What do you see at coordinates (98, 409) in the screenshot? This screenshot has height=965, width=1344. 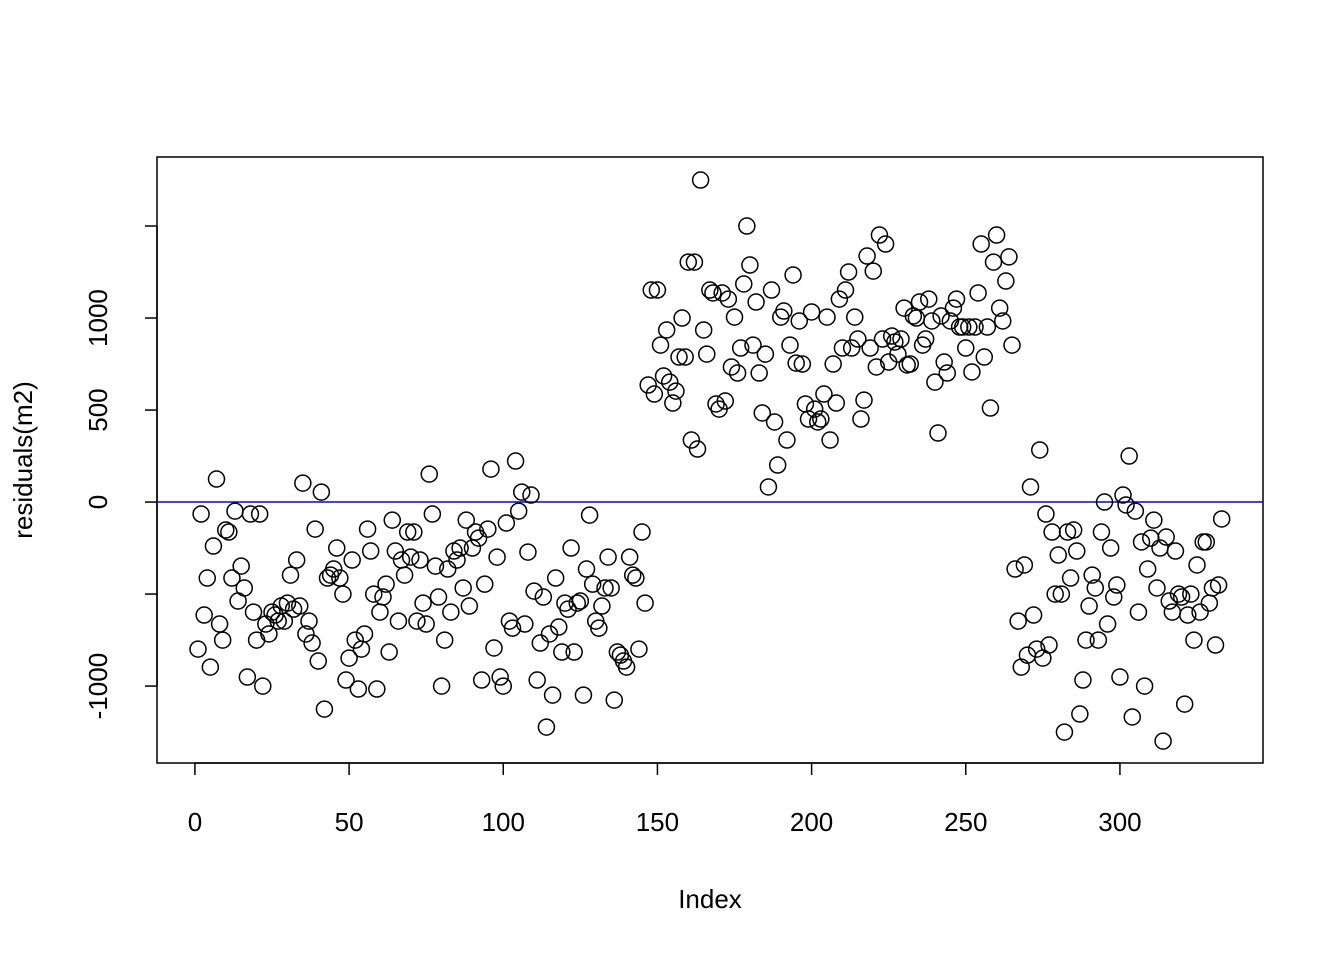 I see `y-tick-label: 500` at bounding box center [98, 409].